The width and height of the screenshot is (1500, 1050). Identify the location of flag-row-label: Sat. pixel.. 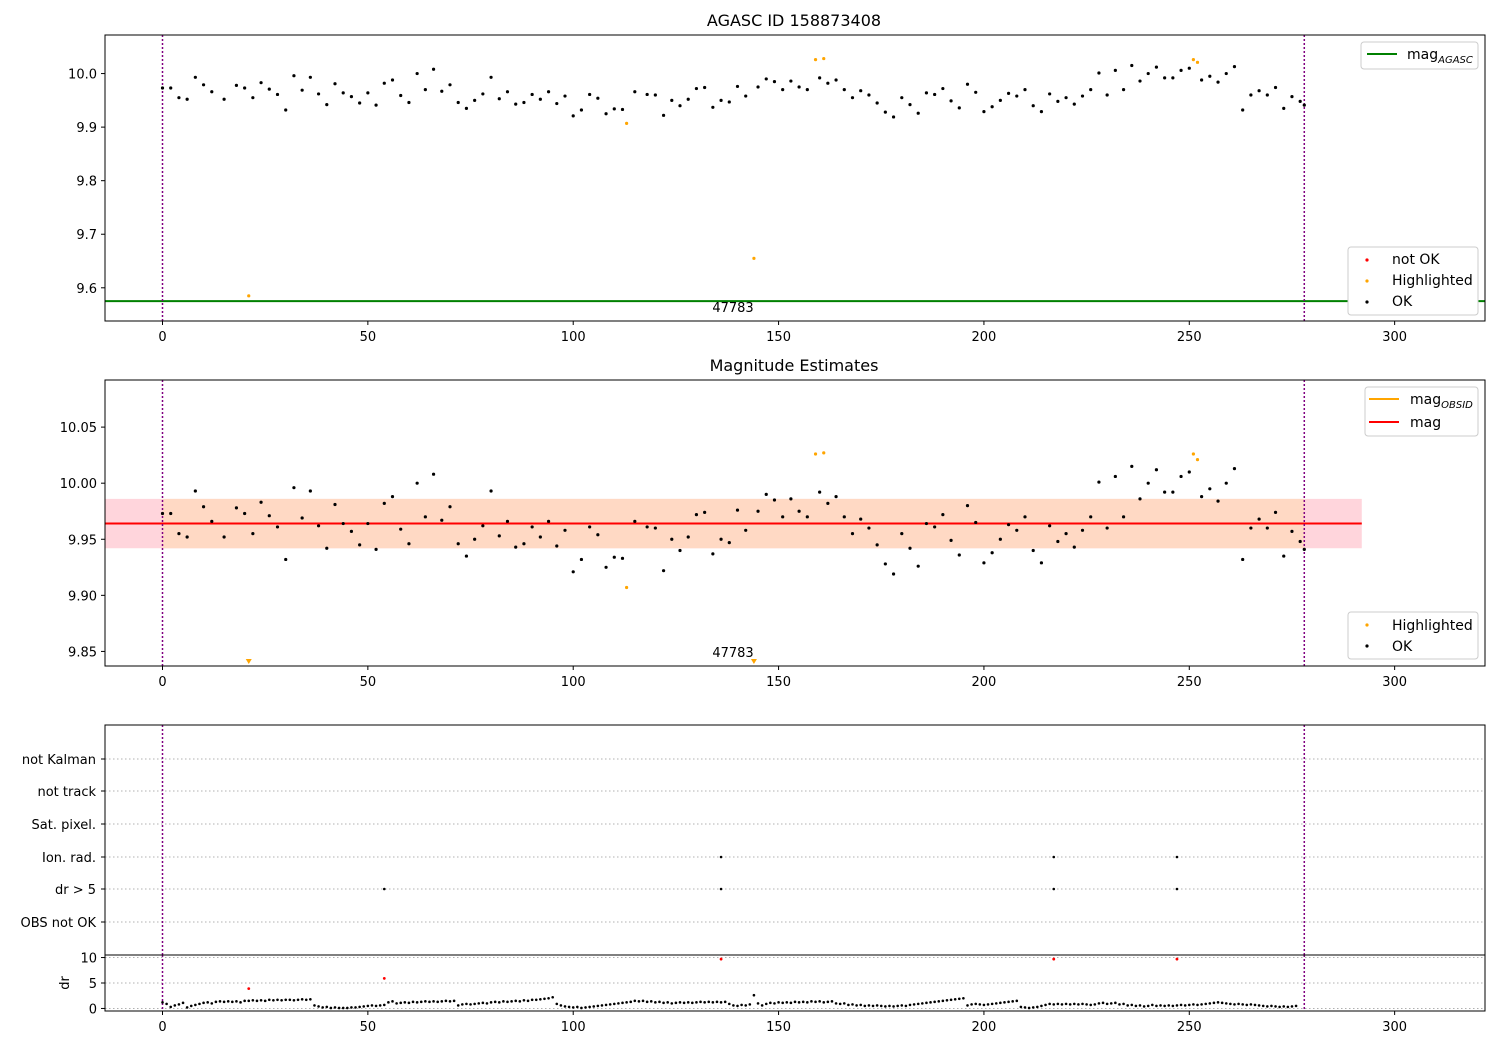
(64, 825).